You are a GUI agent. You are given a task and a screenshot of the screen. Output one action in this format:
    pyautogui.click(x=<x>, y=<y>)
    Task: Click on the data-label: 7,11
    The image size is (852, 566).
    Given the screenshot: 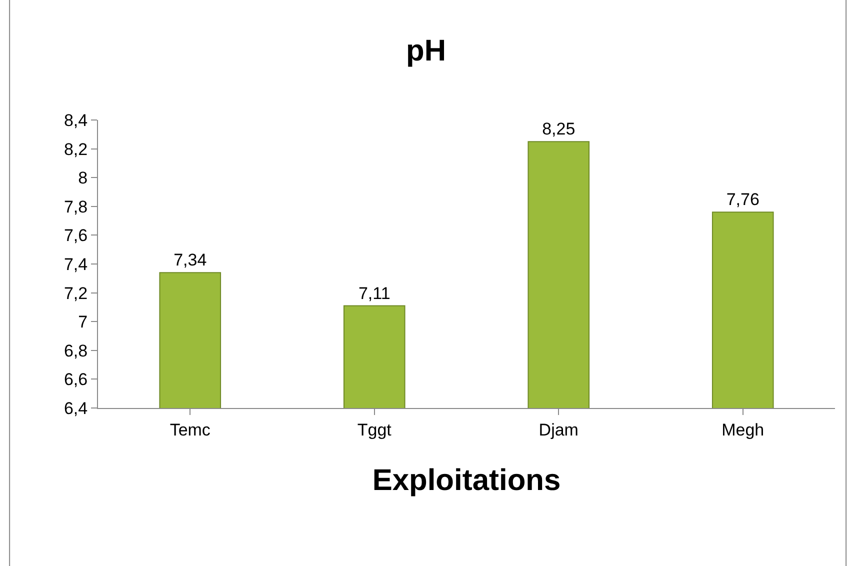 What is the action you would take?
    pyautogui.click(x=374, y=293)
    